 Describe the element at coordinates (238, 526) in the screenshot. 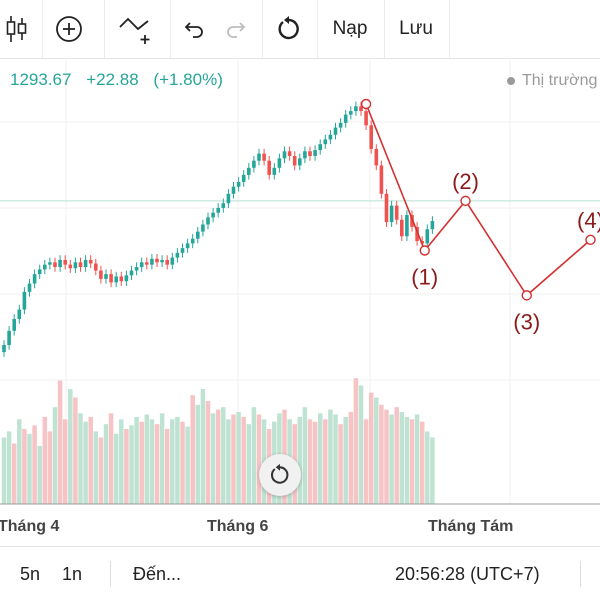

I see `x-tick-label: Tháng 6` at that location.